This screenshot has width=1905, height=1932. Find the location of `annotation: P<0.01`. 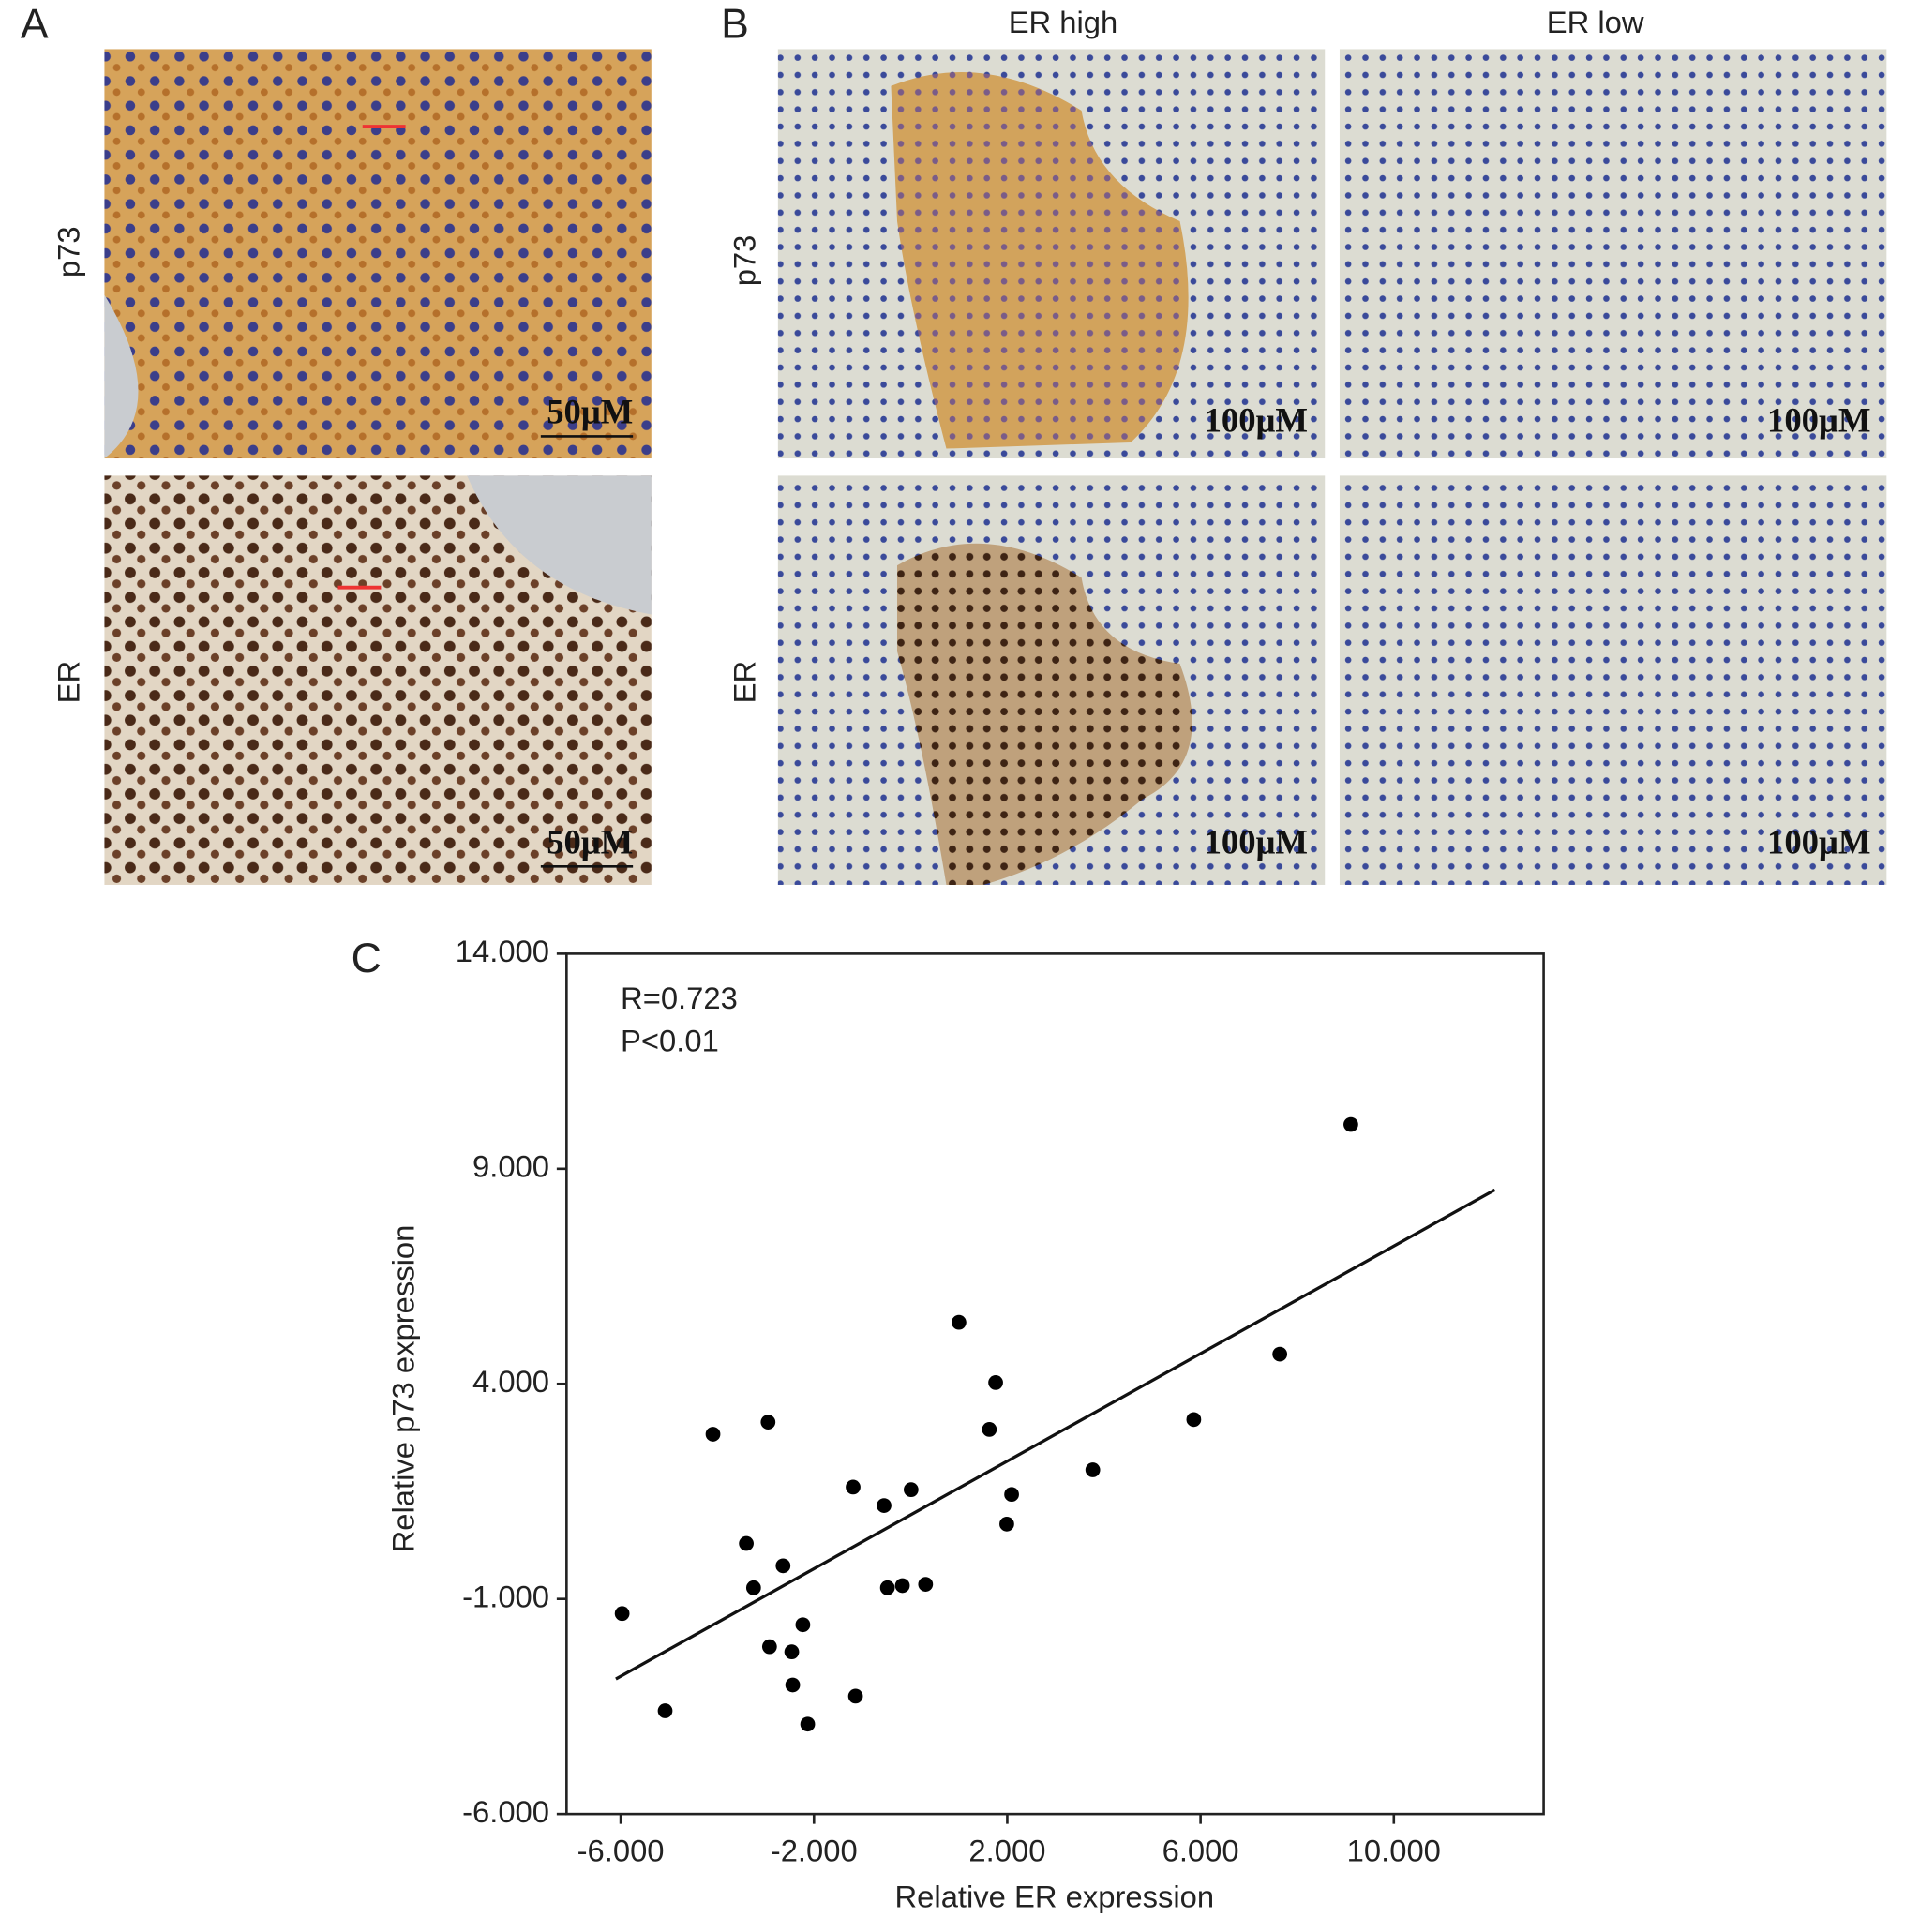

annotation: P<0.01 is located at coordinates (670, 1041).